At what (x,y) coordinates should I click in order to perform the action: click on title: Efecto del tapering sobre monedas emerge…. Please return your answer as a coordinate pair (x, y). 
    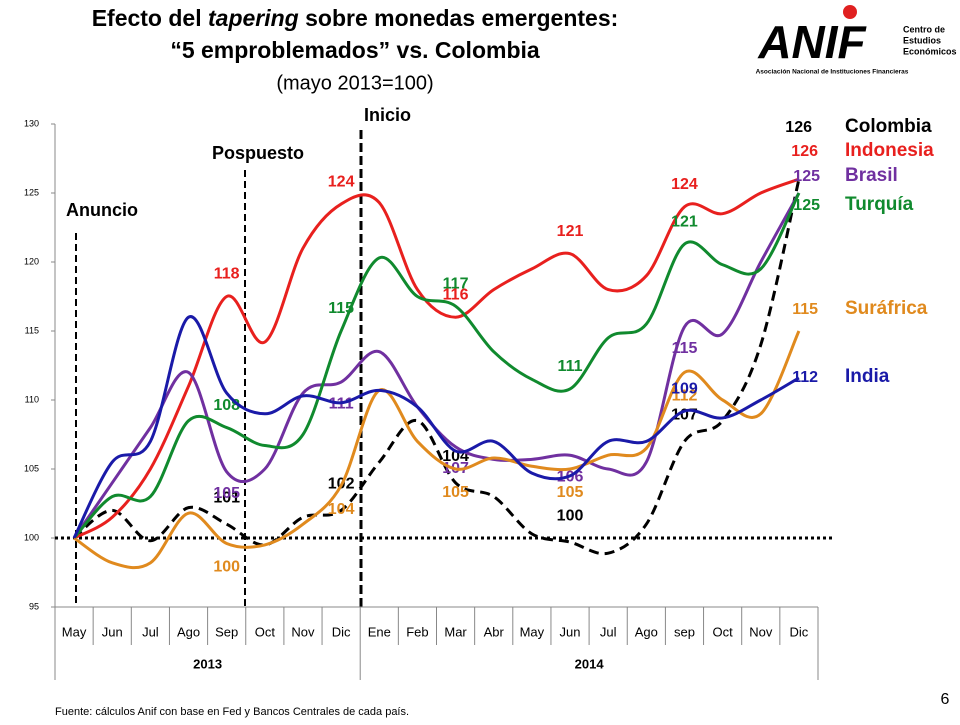
    Looking at the image, I should click on (355, 18).